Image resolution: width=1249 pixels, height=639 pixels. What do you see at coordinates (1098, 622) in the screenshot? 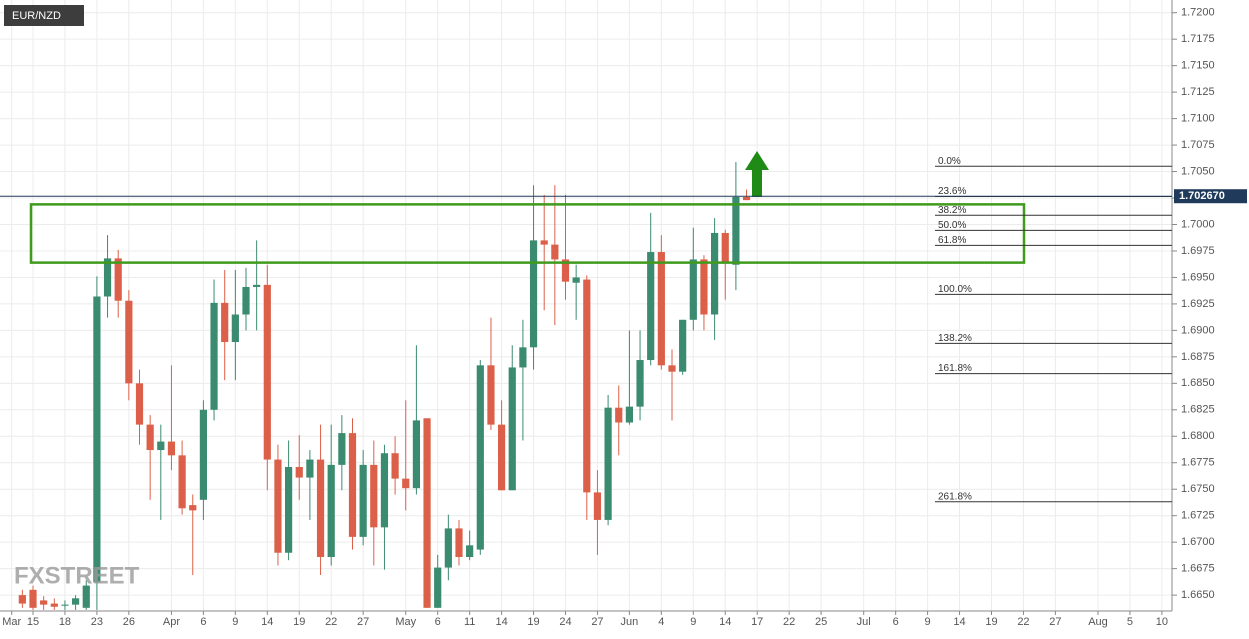
I see `x-tick-label: Aug` at bounding box center [1098, 622].